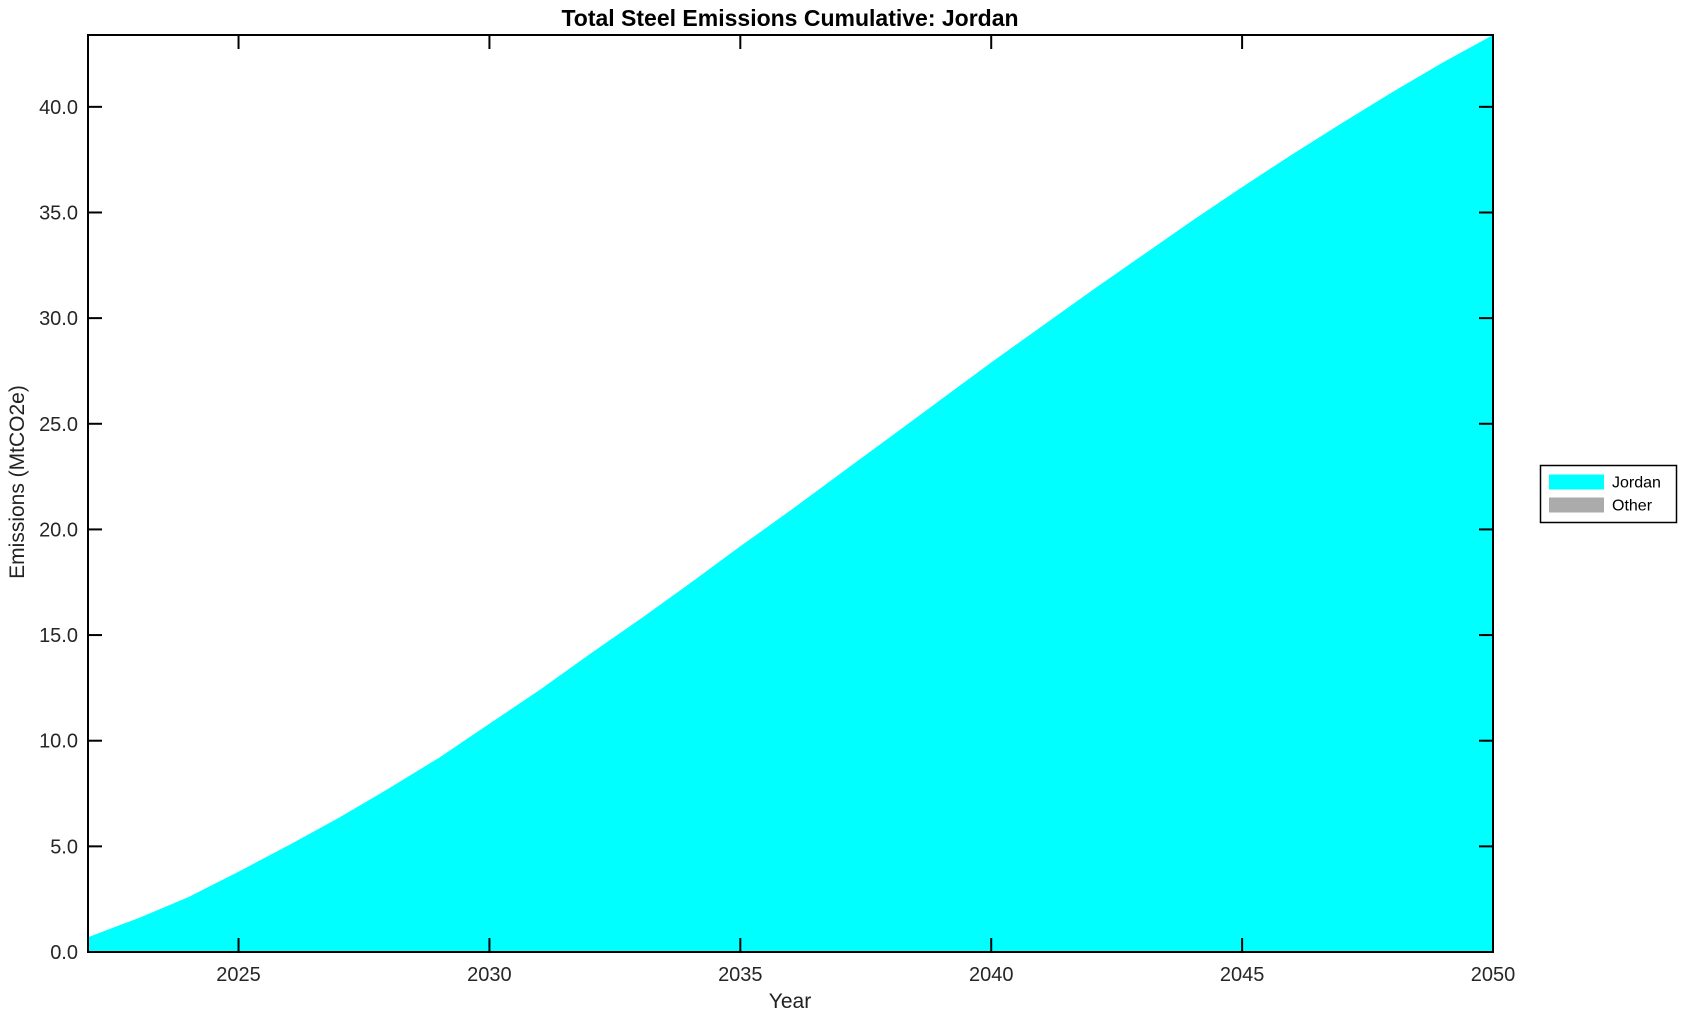 This screenshot has height=1021, width=1690. I want to click on legend-entry-jordan: Jordan, so click(1605, 483).